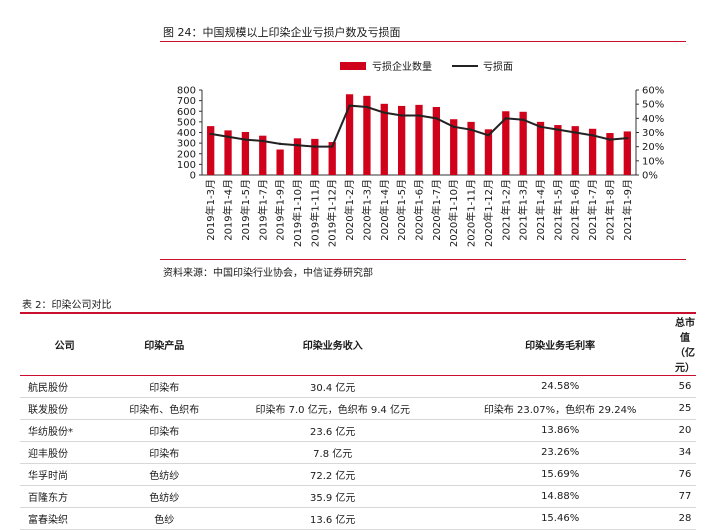 This screenshot has width=720, height=530. I want to click on x-tick-label: 2021年1-5月, so click(557, 210).